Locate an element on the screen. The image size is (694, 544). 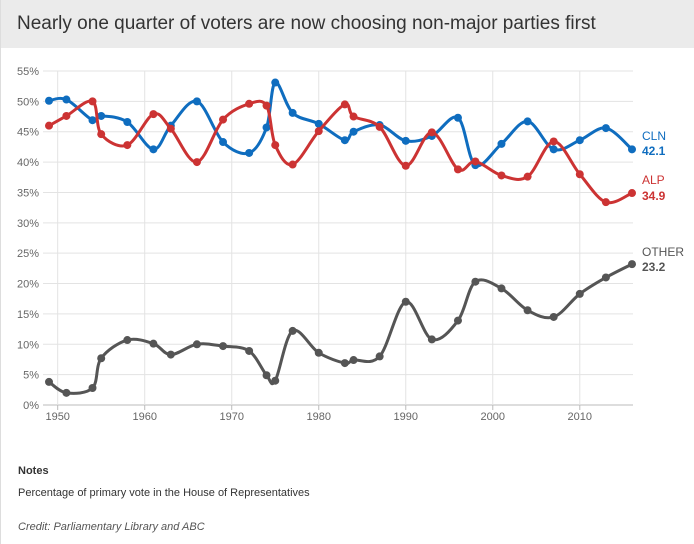
y-tick-label: 40% is located at coordinates (28, 163).